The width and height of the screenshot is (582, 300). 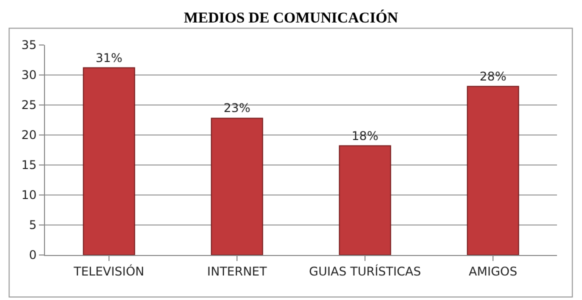 I want to click on y-tick-label: 15, so click(x=29, y=165).